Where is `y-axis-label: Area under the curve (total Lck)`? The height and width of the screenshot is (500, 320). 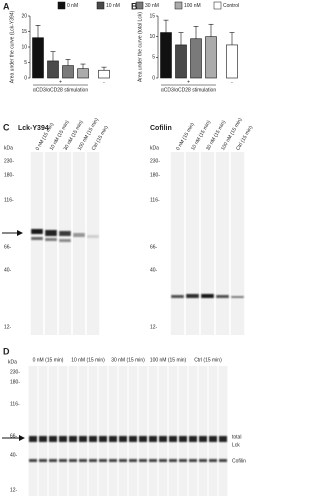 y-axis-label: Area under the curve (total Lck) is located at coordinates (140, 47).